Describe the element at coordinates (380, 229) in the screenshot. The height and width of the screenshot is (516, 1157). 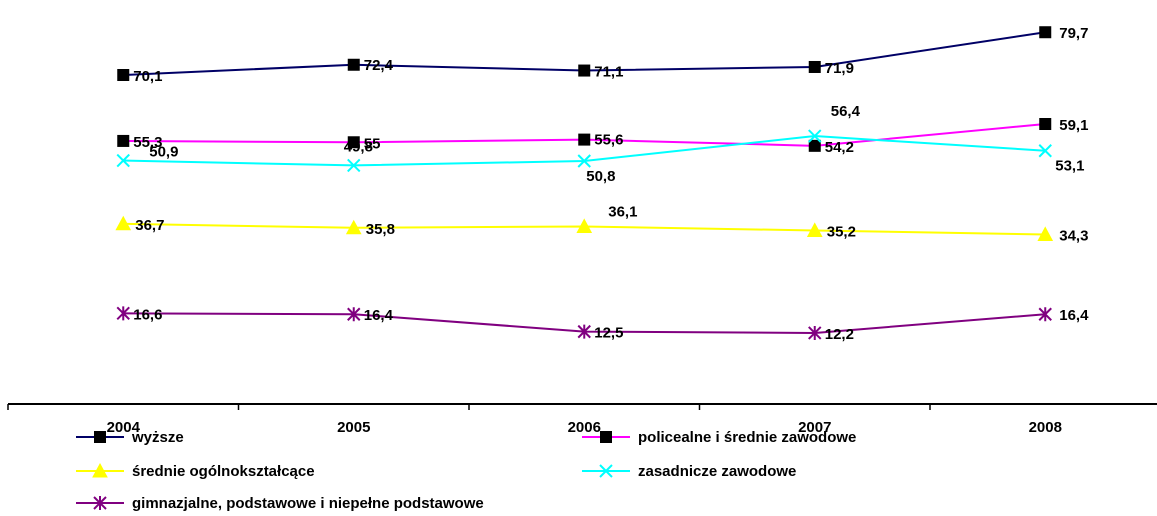
I see `data-label-2-1: 35,8` at that location.